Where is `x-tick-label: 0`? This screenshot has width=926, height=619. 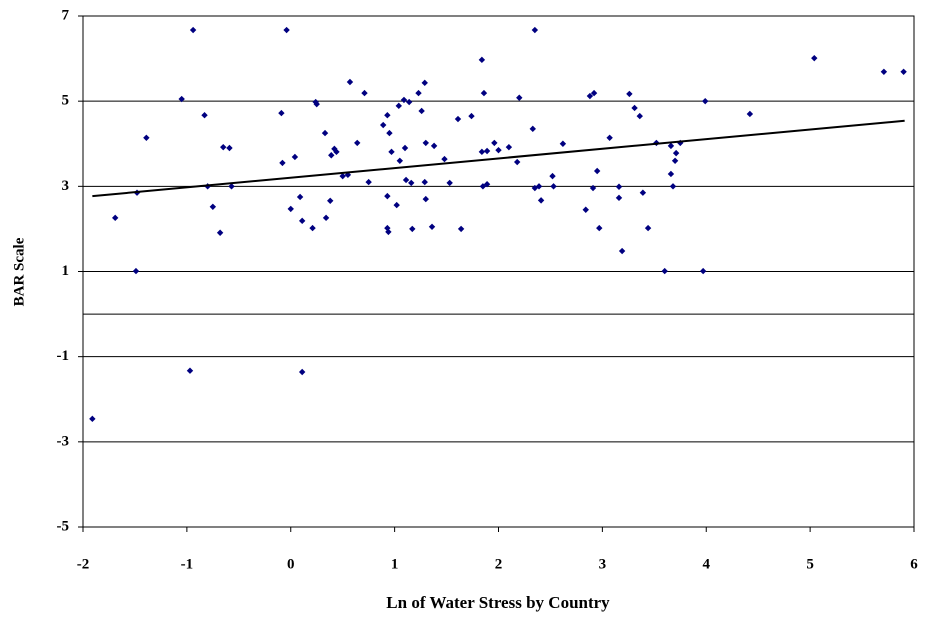
x-tick-label: 0 is located at coordinates (291, 564).